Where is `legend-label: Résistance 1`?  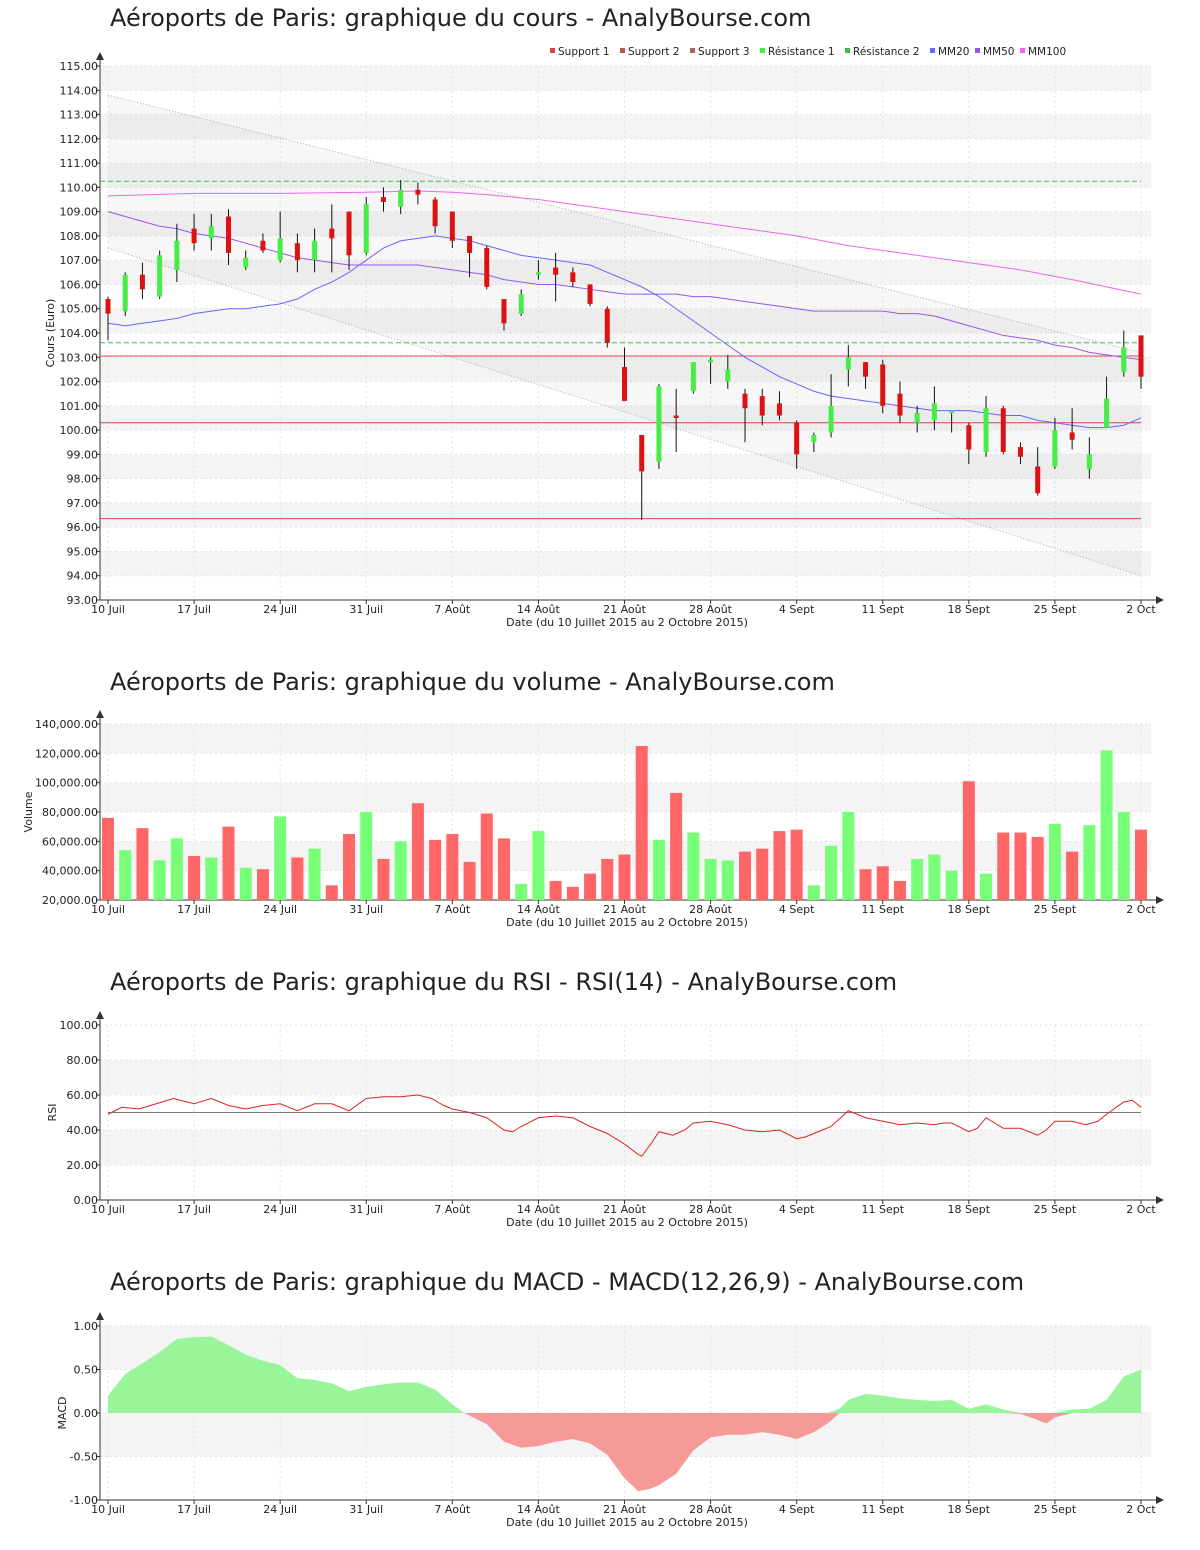
legend-label: Résistance 1 is located at coordinates (801, 52).